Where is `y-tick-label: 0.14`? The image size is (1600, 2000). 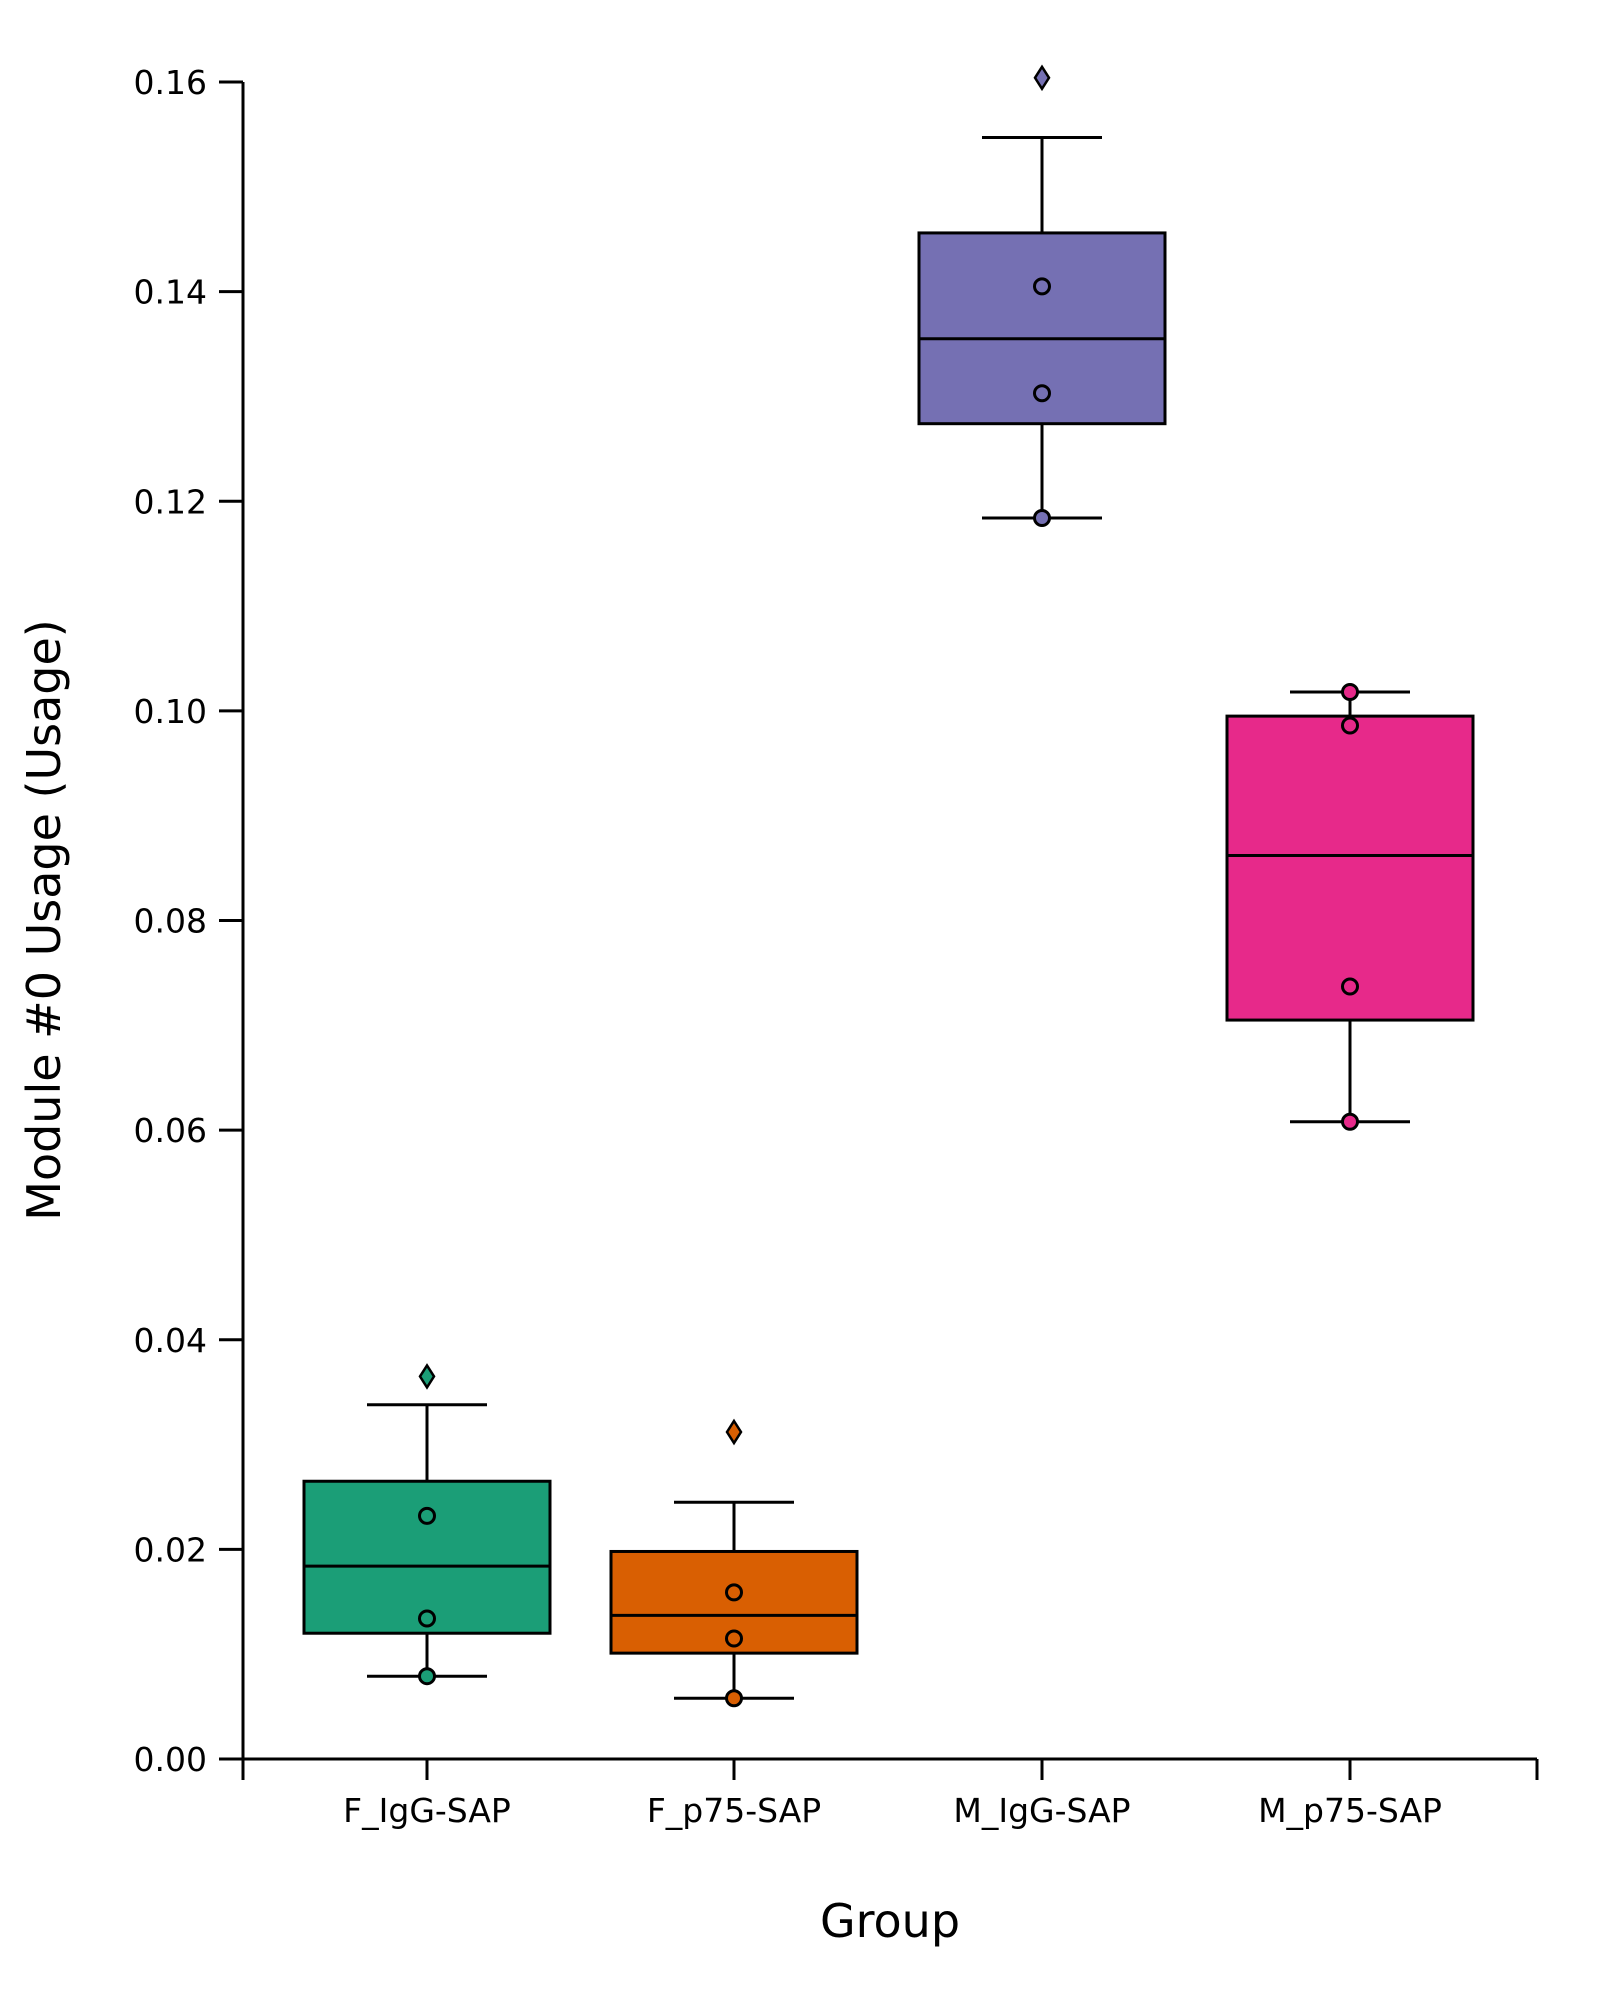
y-tick-label: 0.14 is located at coordinates (170, 292).